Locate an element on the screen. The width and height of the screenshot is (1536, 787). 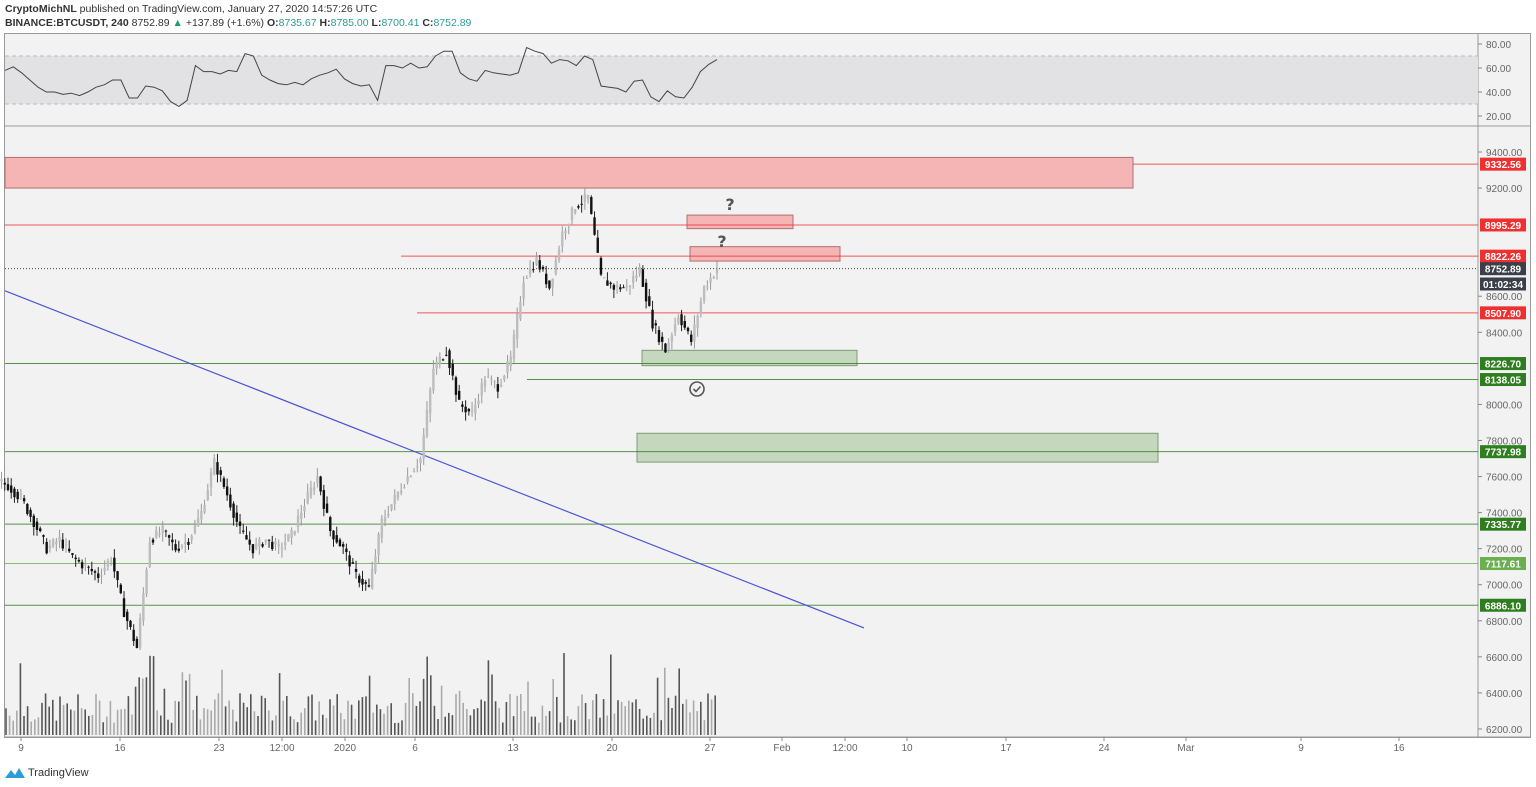
price-label-box-8822.26 is located at coordinates (1503, 256).